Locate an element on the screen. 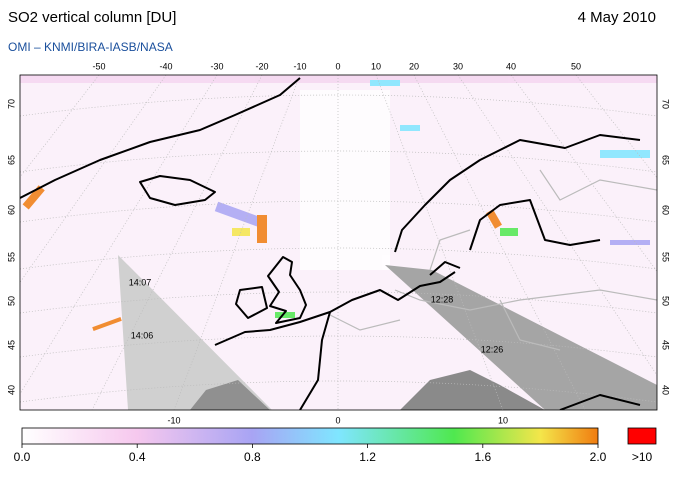 Image resolution: width=676 pixels, height=480 pixels. colorbar-tick-label: 0.0 is located at coordinates (22, 457).